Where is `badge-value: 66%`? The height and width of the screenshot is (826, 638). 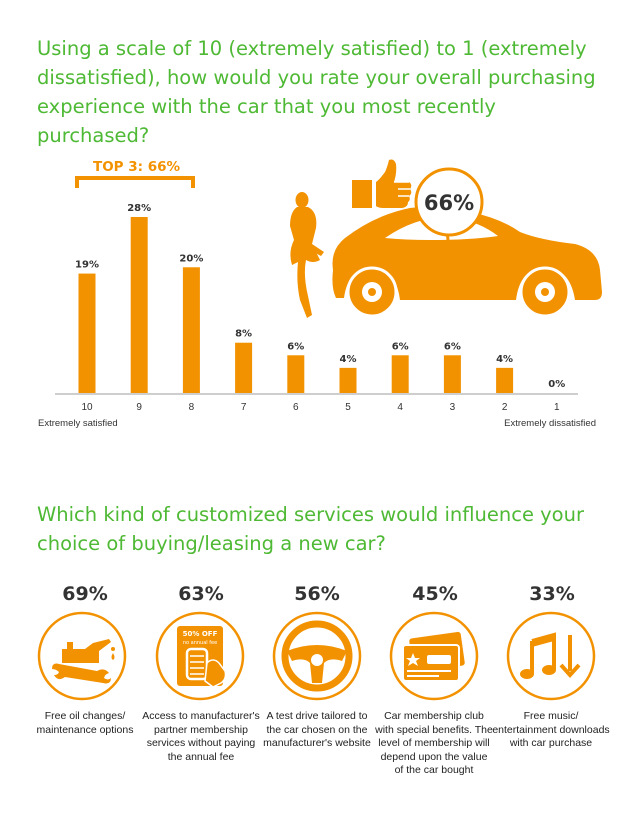 badge-value: 66% is located at coordinates (449, 203).